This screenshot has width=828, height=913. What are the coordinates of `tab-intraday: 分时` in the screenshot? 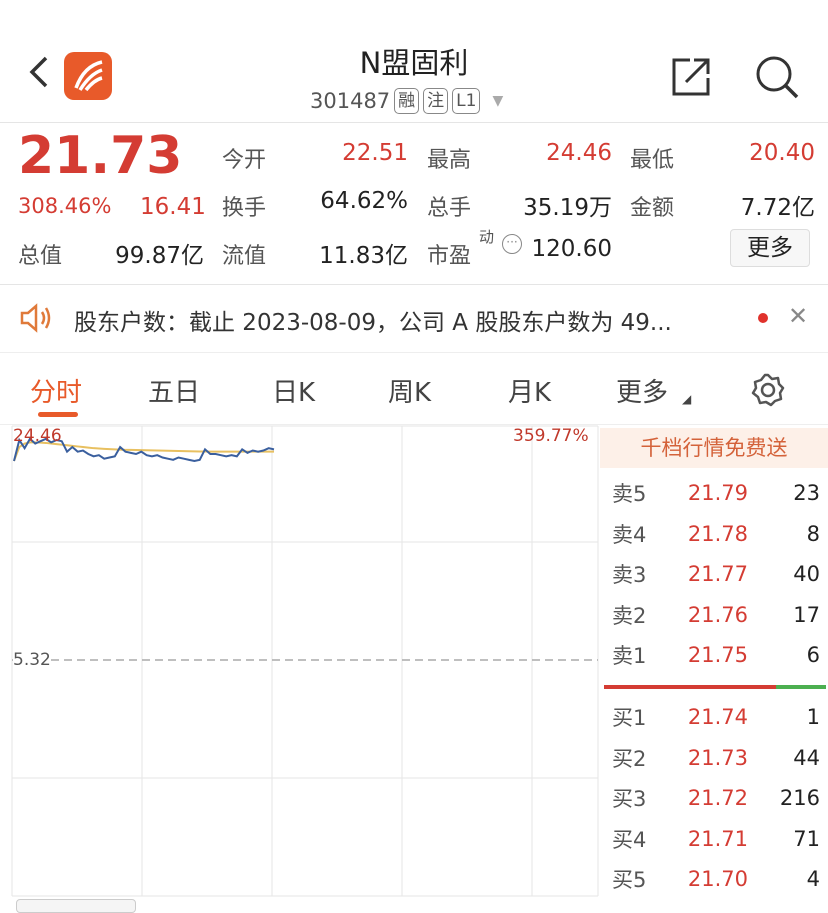 It's located at (56, 393).